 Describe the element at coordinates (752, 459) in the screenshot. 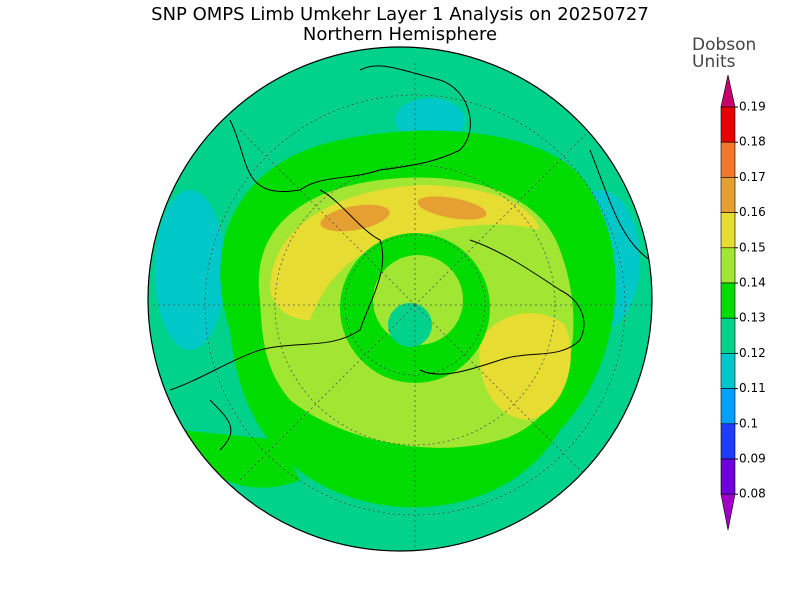

I see `colorbar-tick-label: 0.09` at that location.